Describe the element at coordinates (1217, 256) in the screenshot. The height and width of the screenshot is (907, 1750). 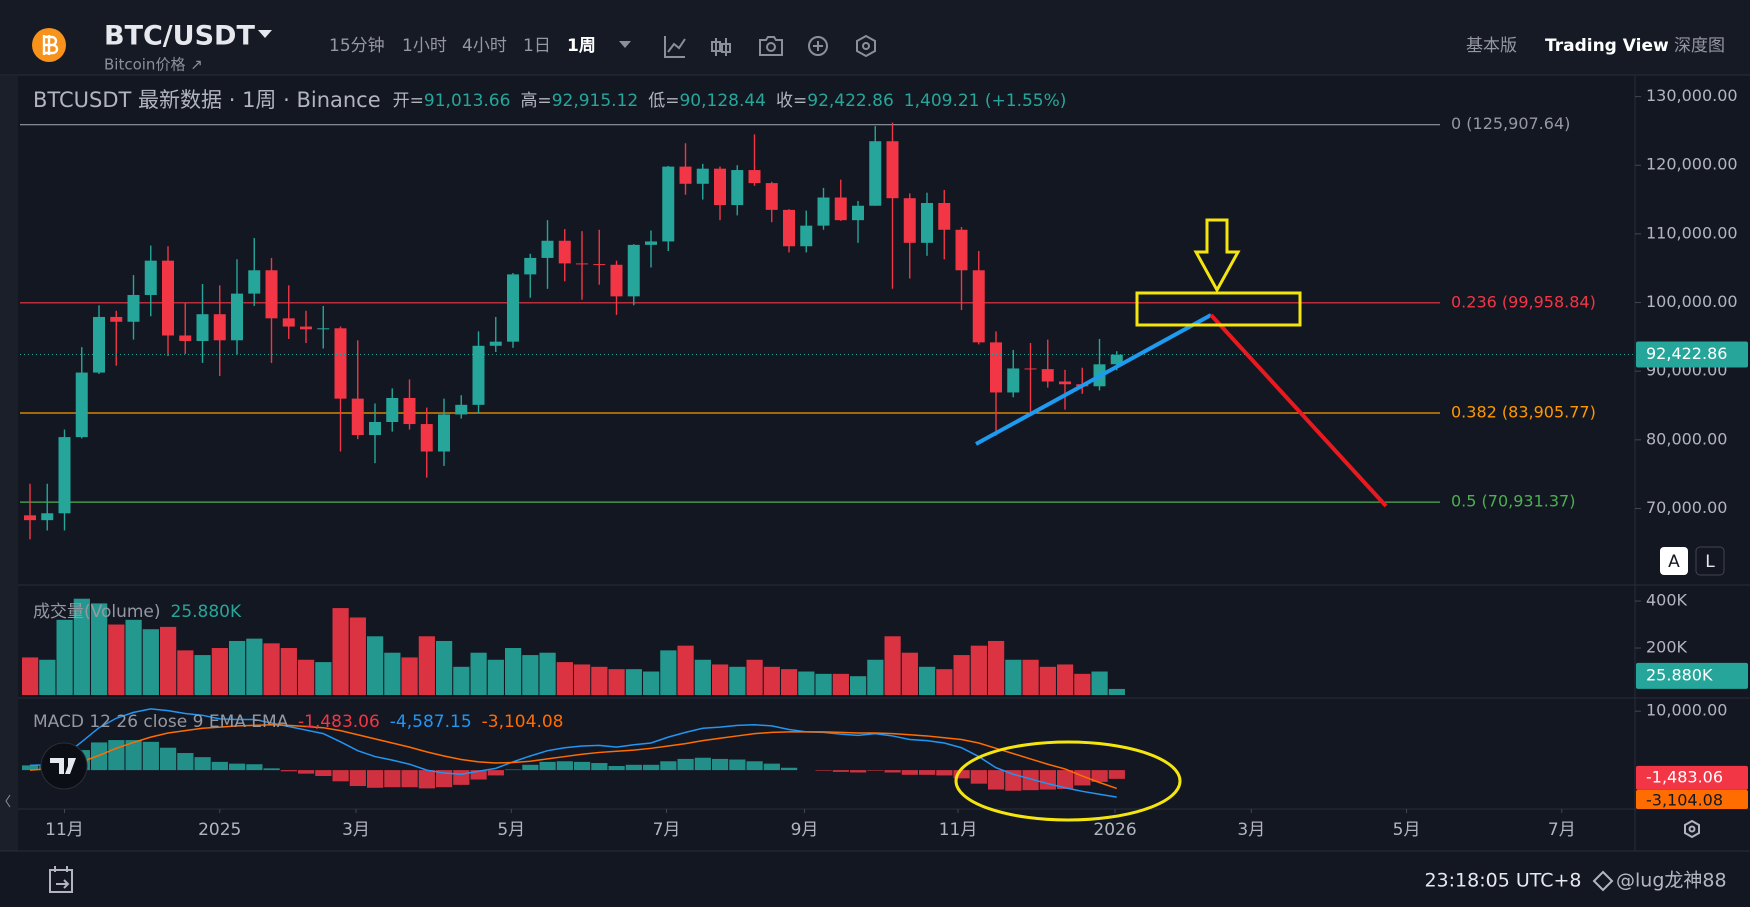
I see `arrow-drawing` at that location.